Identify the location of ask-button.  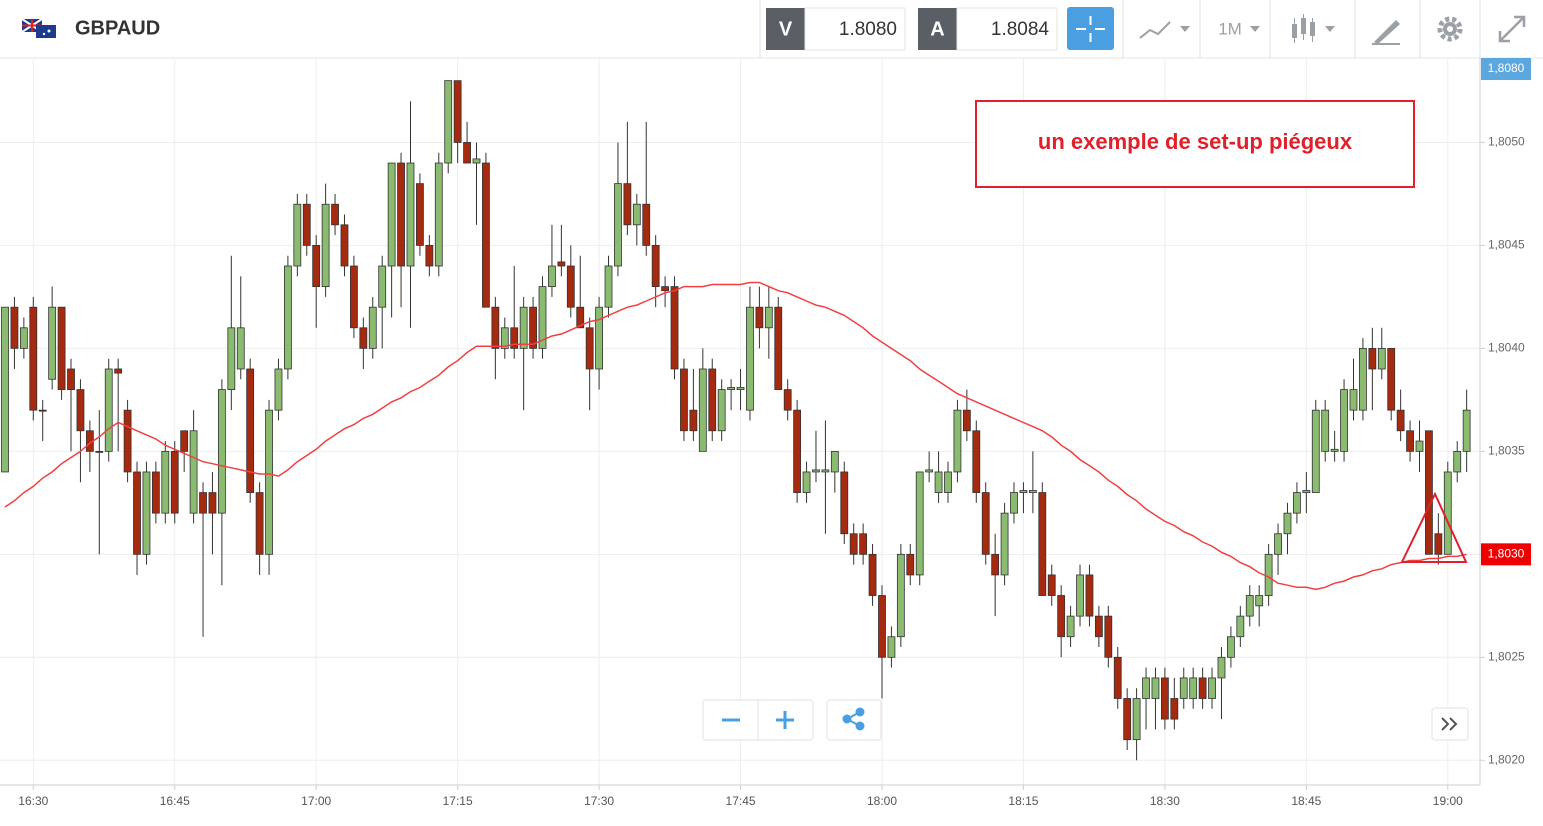
(937, 29).